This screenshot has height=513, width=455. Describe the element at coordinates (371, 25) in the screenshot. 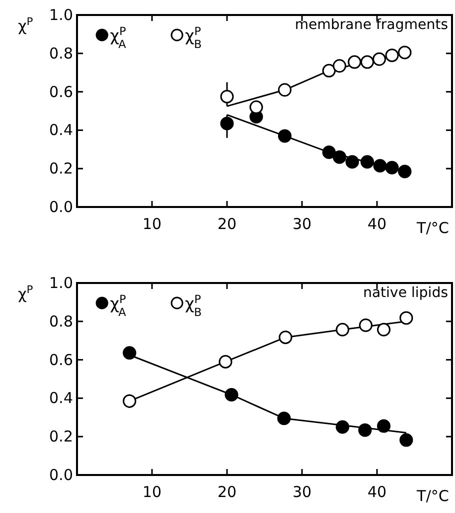

I see `annotation: membrane fragments` at that location.